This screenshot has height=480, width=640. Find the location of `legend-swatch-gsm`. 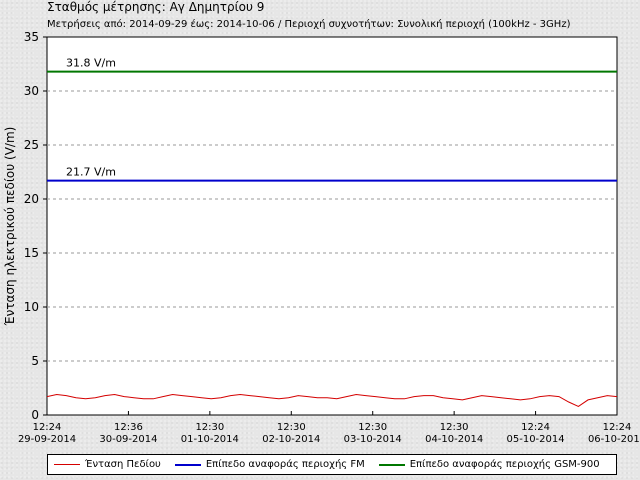

legend-swatch-gsm is located at coordinates (391, 464).